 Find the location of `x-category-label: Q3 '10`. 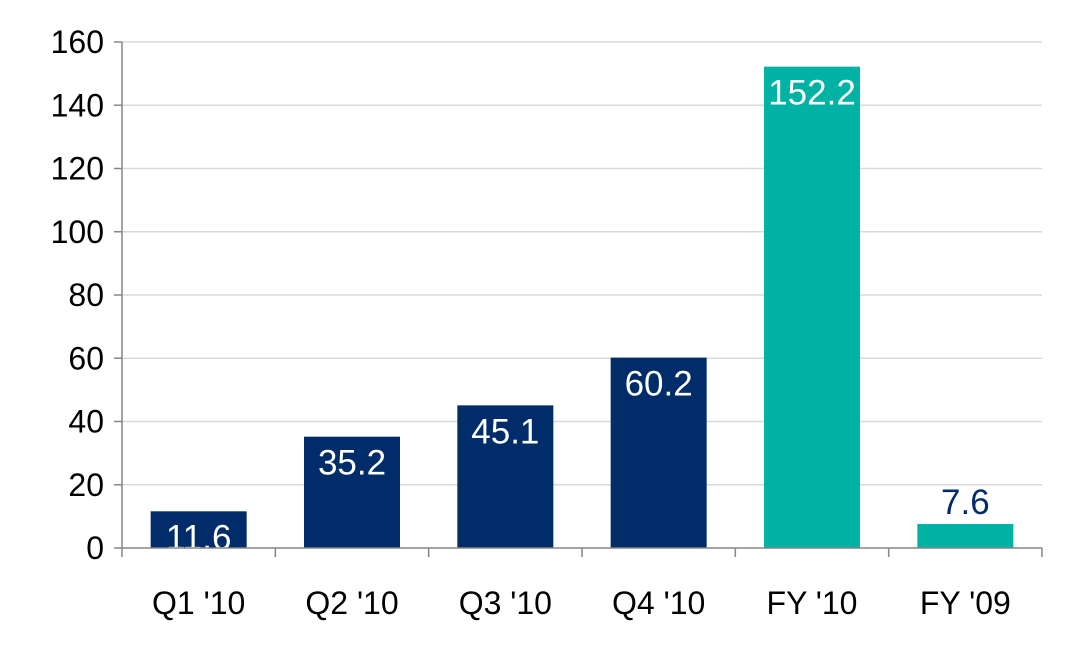

x-category-label: Q3 '10 is located at coordinates (505, 603).